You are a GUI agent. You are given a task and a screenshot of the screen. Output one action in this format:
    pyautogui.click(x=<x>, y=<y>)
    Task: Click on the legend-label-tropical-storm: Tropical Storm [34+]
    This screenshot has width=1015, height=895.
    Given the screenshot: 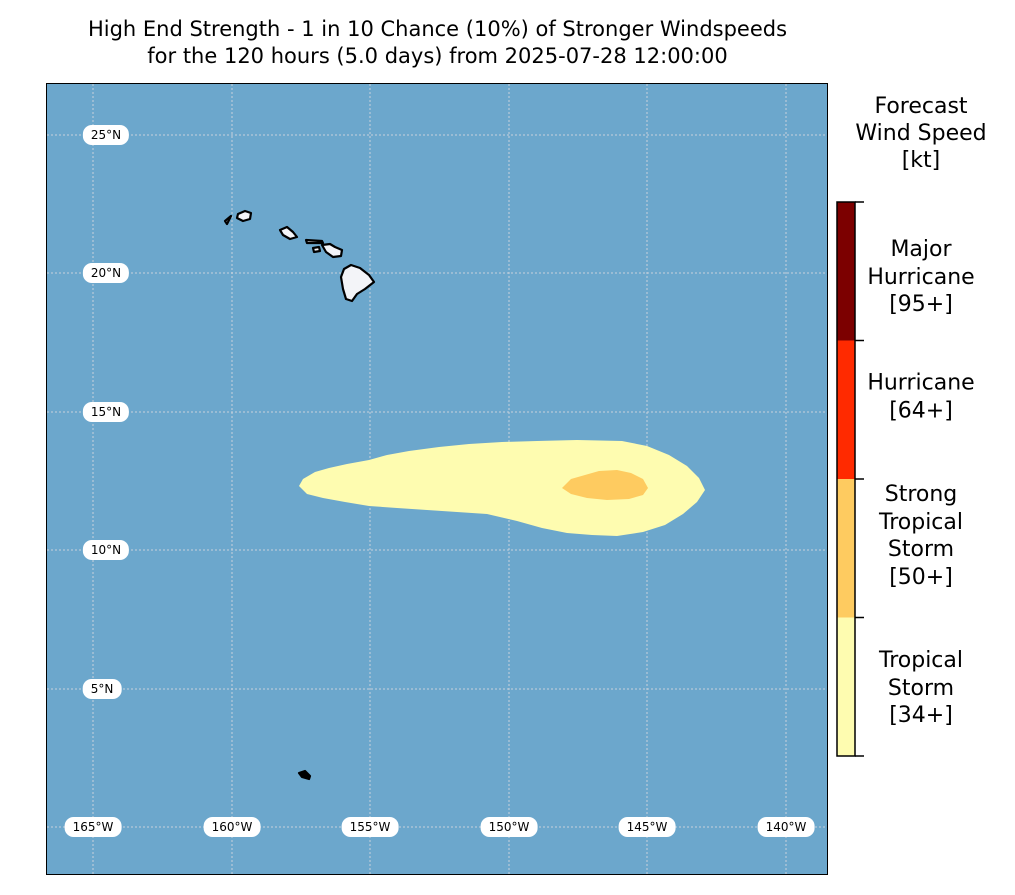 What is the action you would take?
    pyautogui.click(x=921, y=688)
    